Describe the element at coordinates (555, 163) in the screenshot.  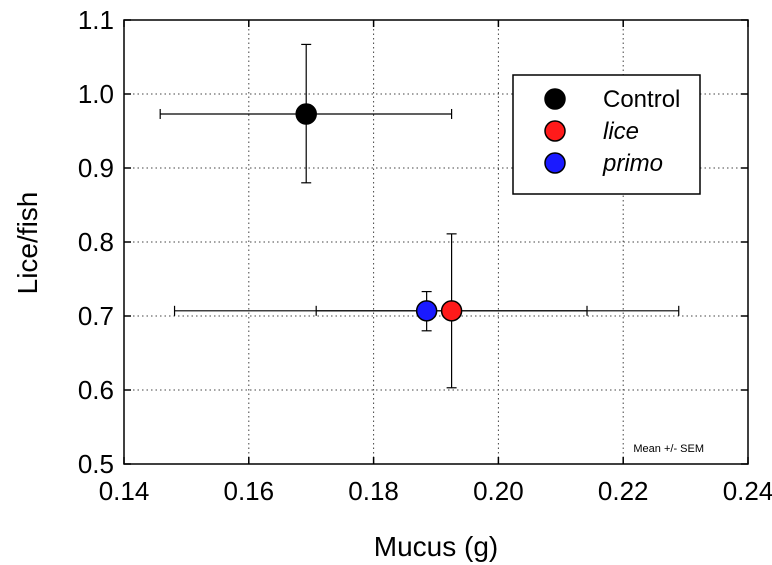
I see `legend-marker-primo` at that location.